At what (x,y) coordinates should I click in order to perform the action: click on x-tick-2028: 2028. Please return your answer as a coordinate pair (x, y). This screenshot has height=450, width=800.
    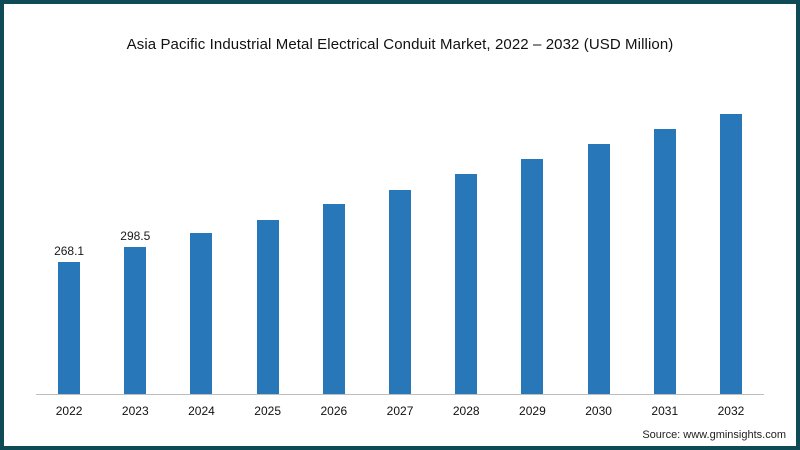
    Looking at the image, I should click on (466, 411).